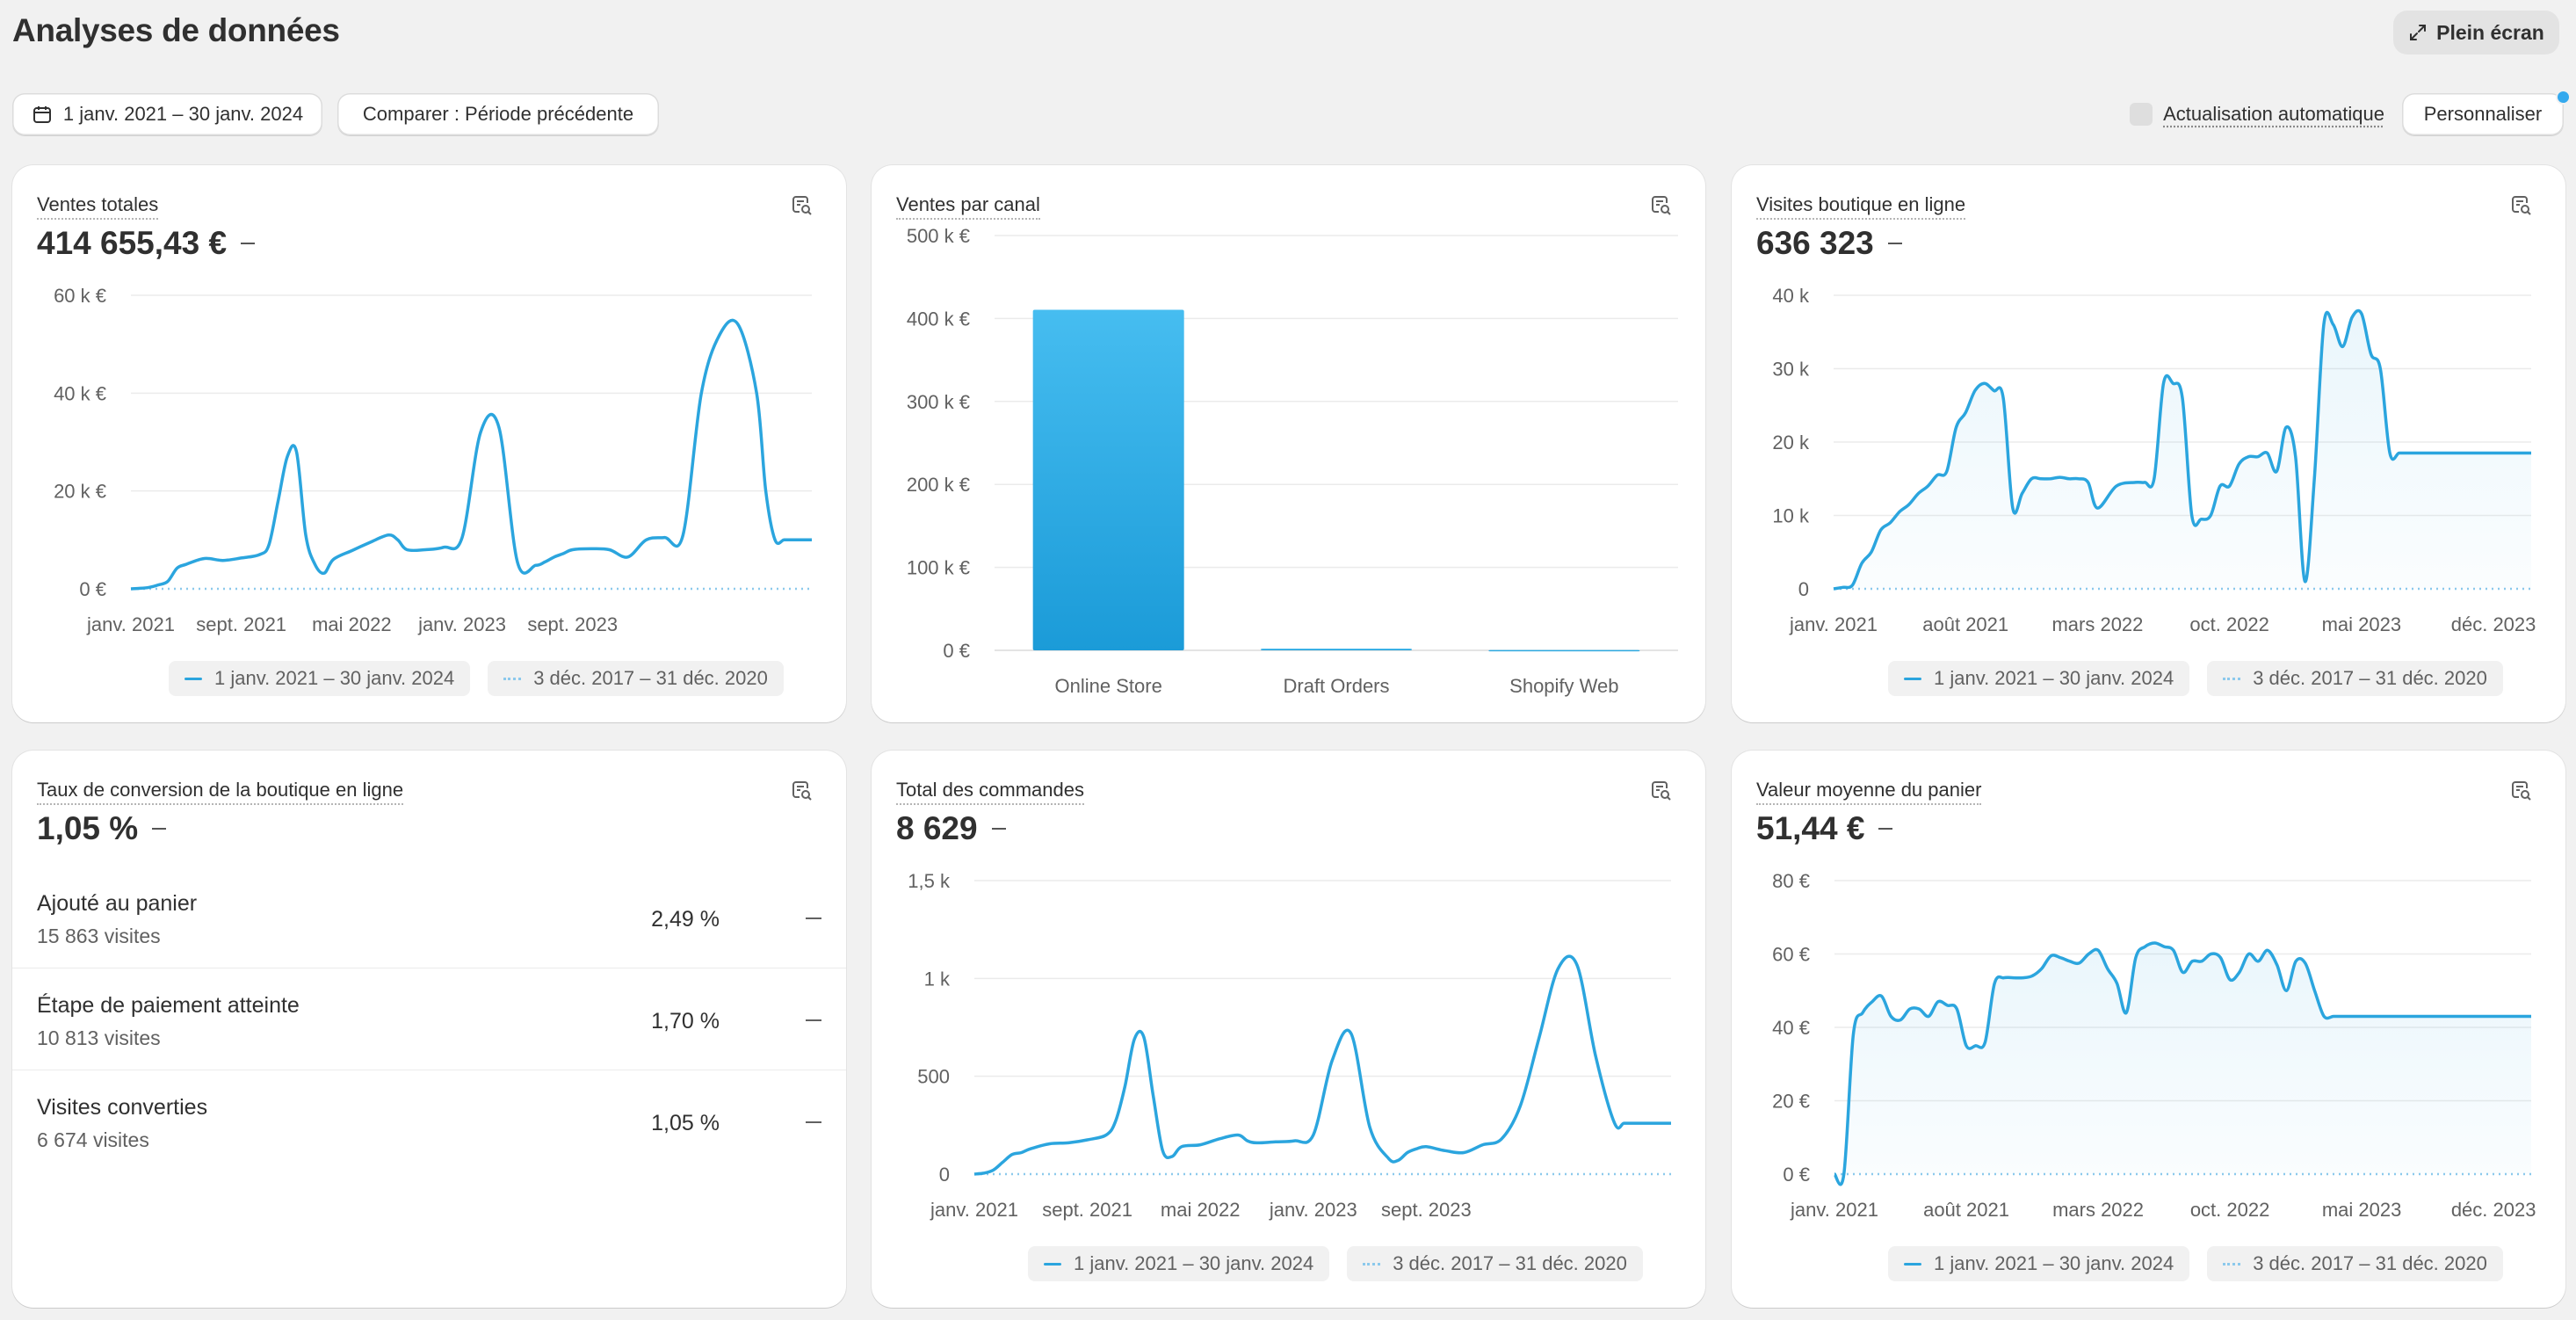  I want to click on funnel-count: 6 674 visites, so click(93, 1139).